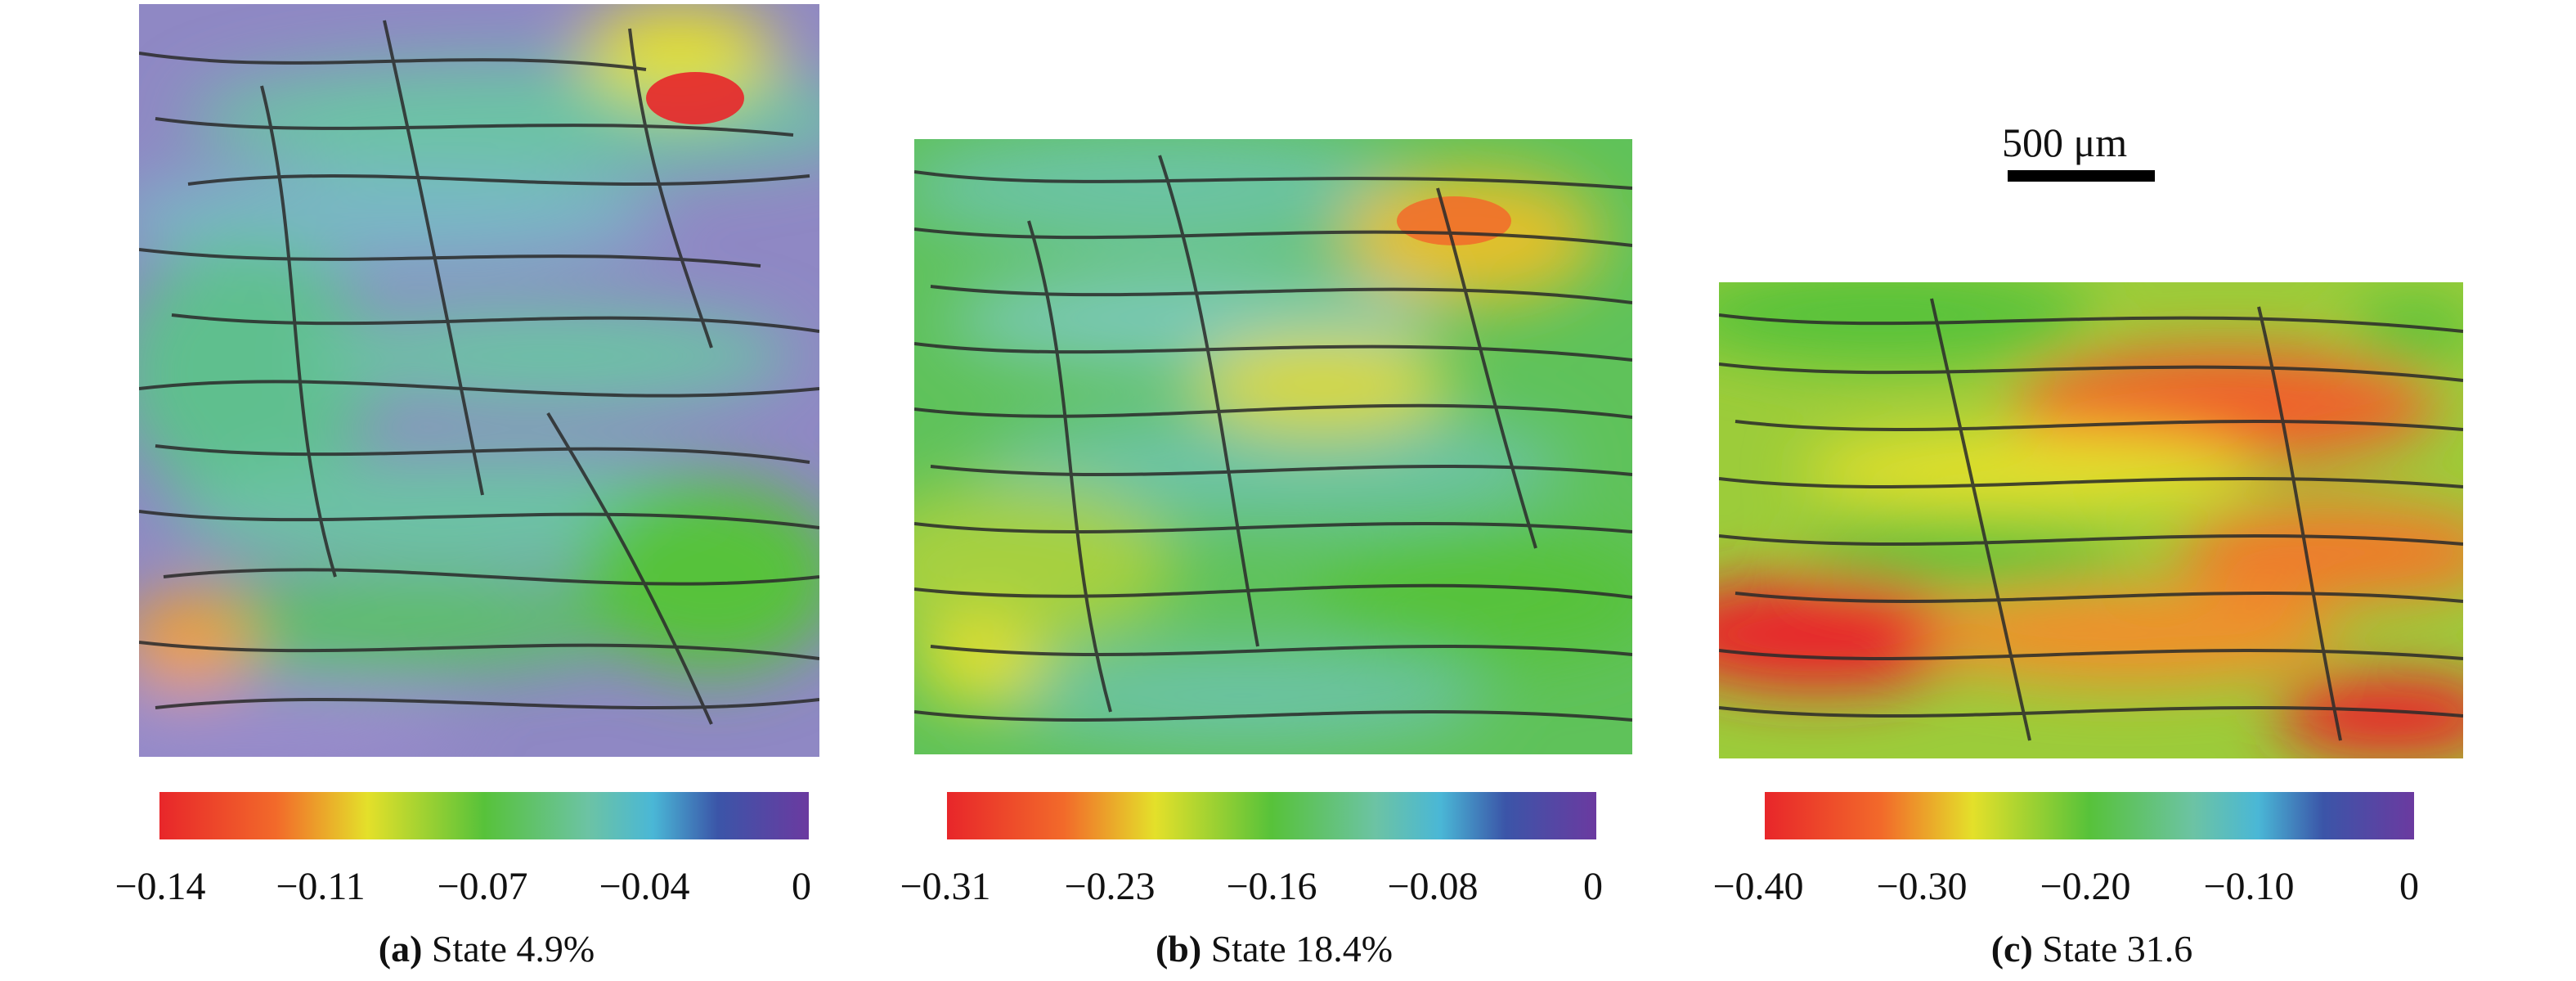 The height and width of the screenshot is (981, 2576). I want to click on caption-c: (c) State 31.6, so click(2092, 950).